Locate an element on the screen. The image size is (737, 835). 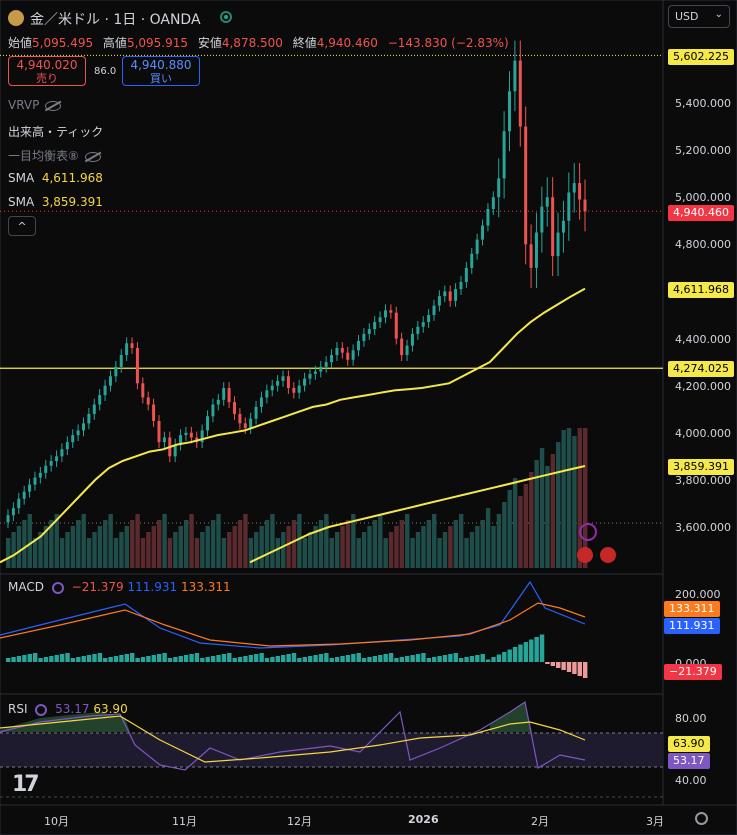
indicator-volume: 出来高・ティック is located at coordinates (56, 132).